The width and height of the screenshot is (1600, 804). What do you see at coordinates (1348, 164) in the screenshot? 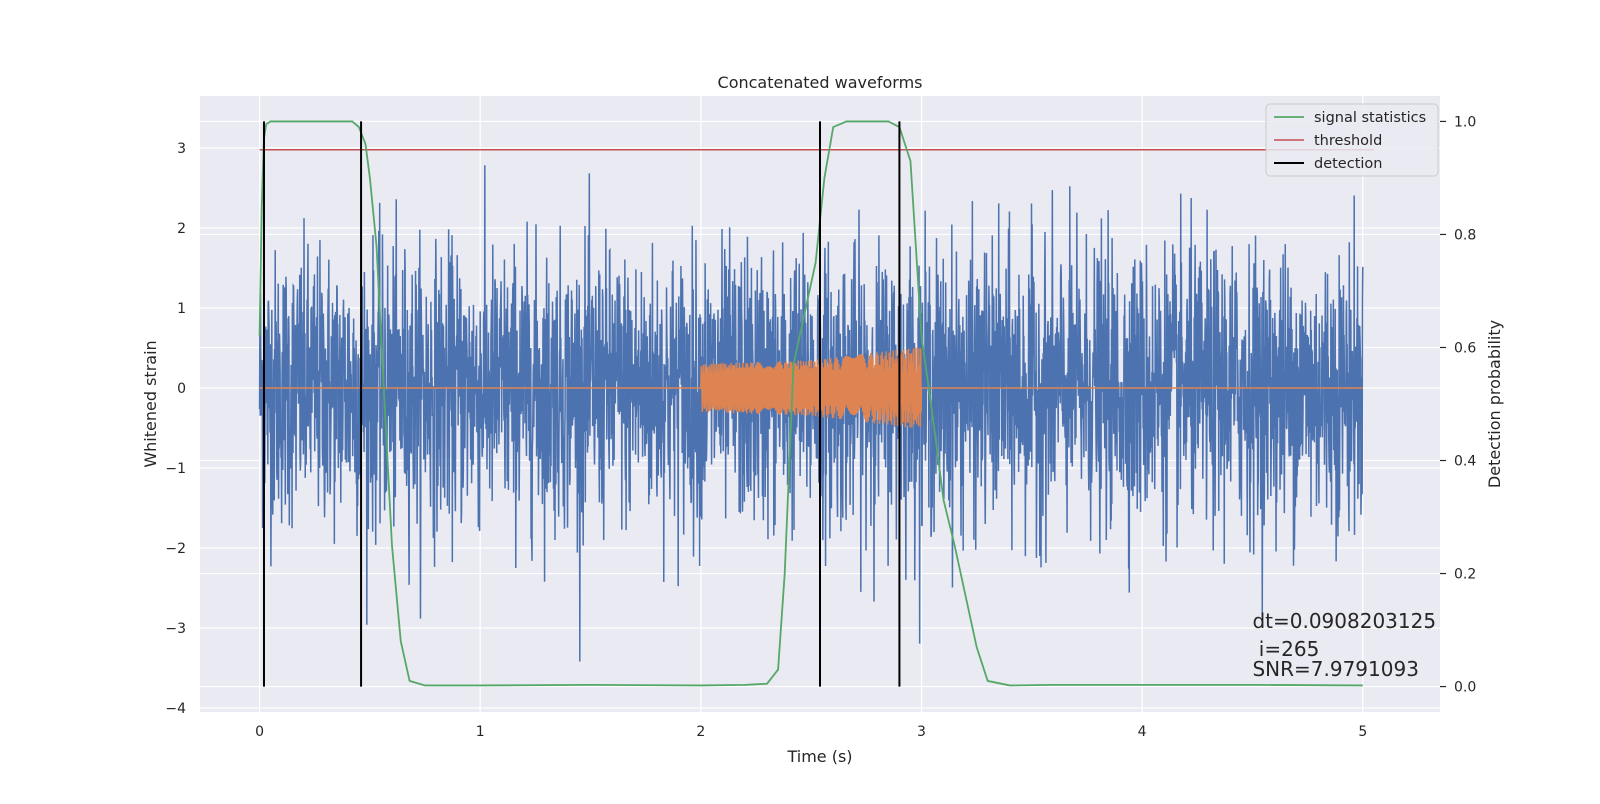
I see `legend-label-detection: detection` at bounding box center [1348, 164].